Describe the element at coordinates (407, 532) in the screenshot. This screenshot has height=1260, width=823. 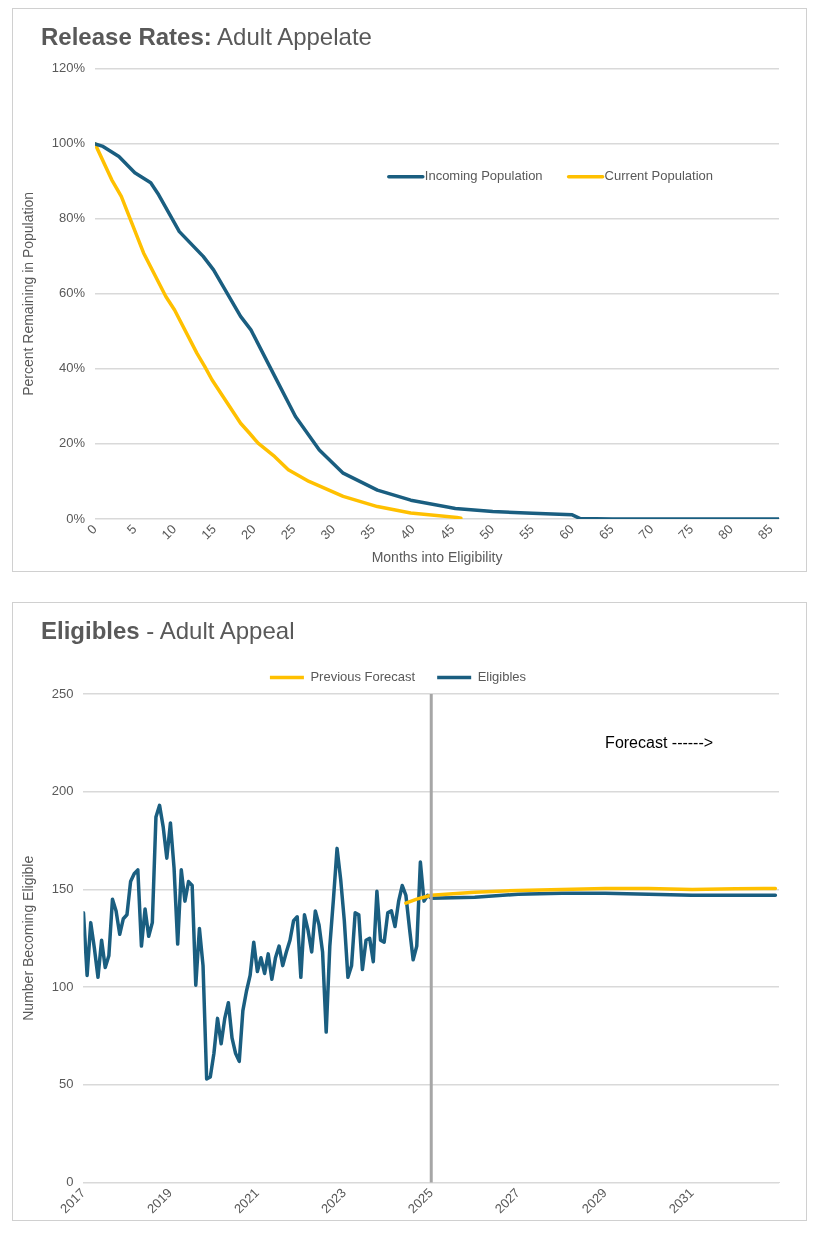
I see `x-tick-label: 40` at that location.